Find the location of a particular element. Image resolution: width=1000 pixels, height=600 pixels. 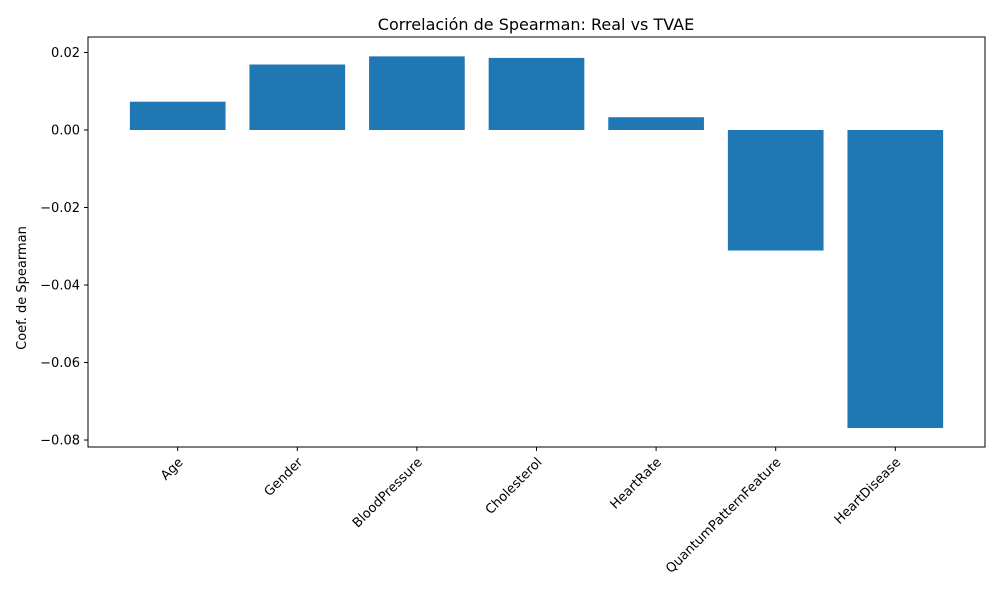

y-tick-label: −0.08 is located at coordinates (60, 441).